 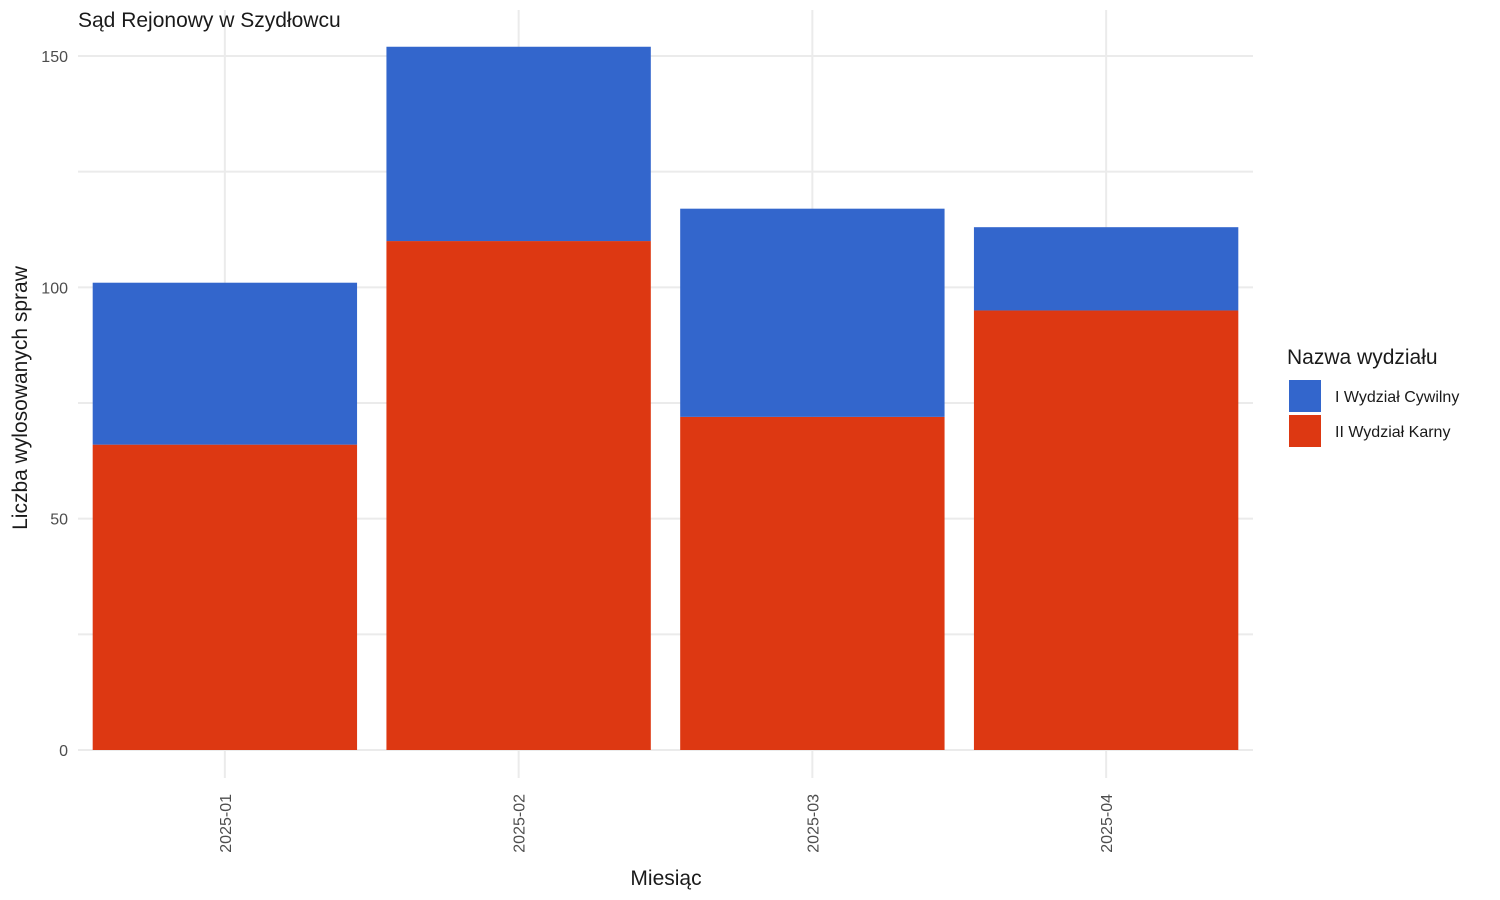 What do you see at coordinates (1106, 269) in the screenshot?
I see `bar-i-wydział-cywilny-2025-04` at bounding box center [1106, 269].